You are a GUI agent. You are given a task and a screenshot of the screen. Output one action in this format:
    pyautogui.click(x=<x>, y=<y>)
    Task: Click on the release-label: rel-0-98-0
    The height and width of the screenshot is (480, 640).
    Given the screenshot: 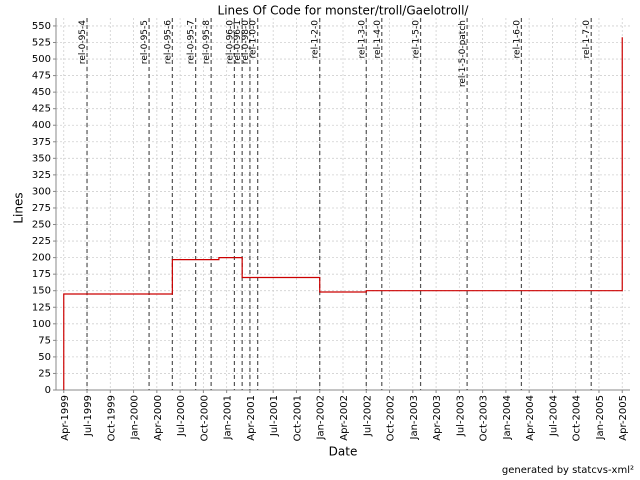 What is the action you would take?
    pyautogui.click(x=246, y=42)
    